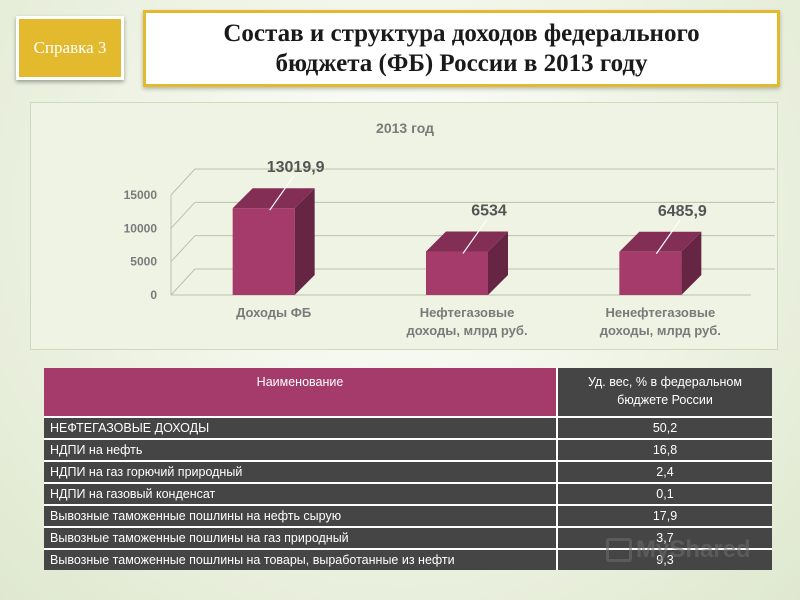 The width and height of the screenshot is (800, 600). What do you see at coordinates (300, 392) in the screenshot?
I see `header-name: Наименование` at bounding box center [300, 392].